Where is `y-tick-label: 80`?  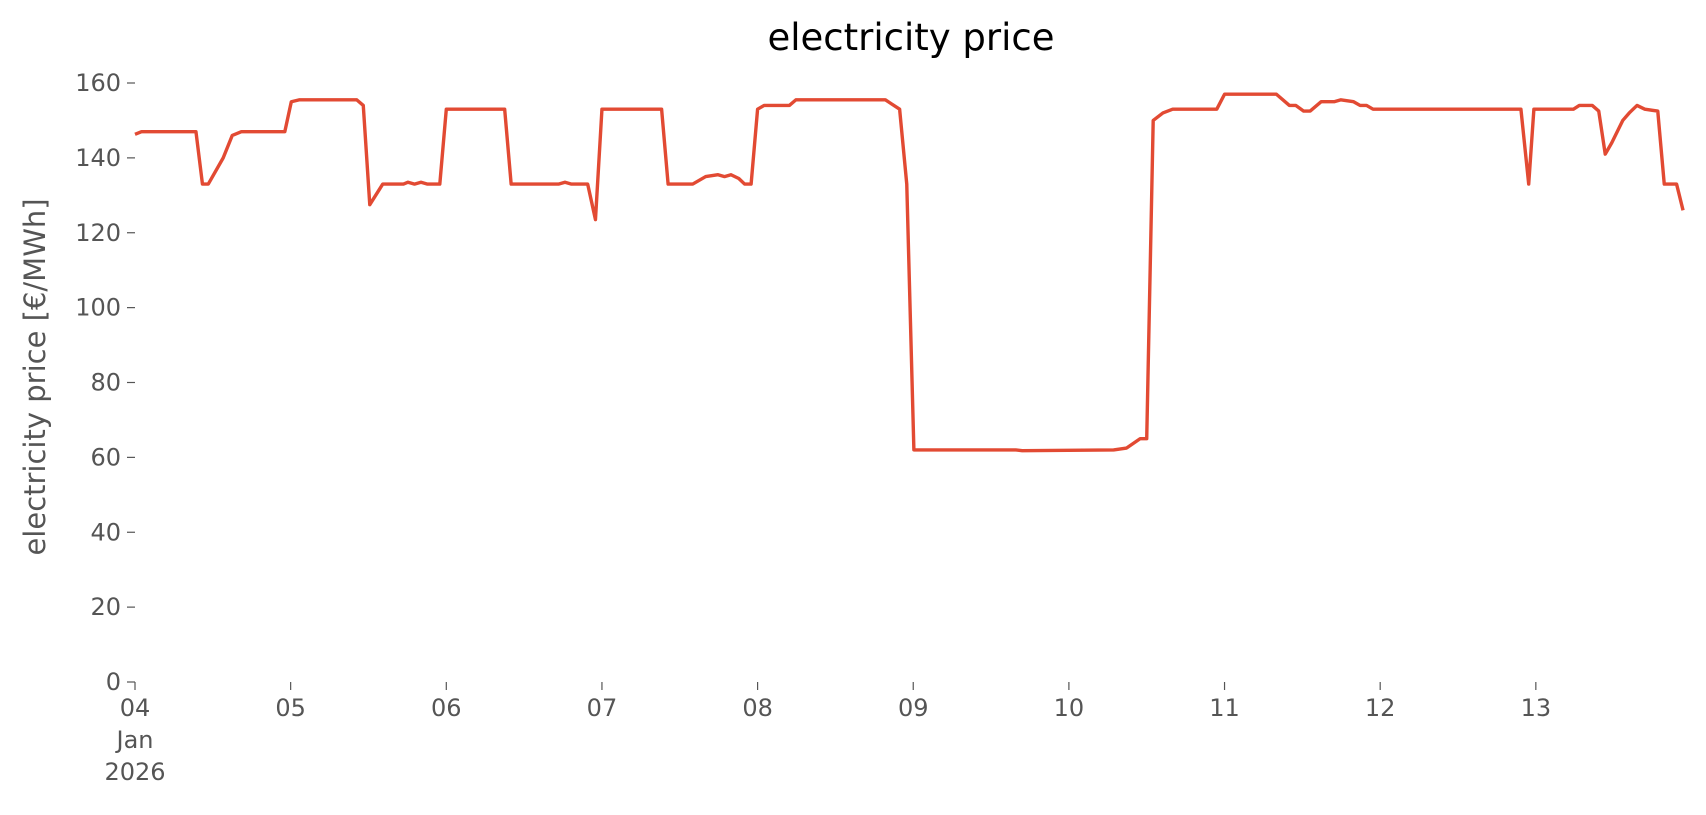
y-tick-label: 80 is located at coordinates (105, 383).